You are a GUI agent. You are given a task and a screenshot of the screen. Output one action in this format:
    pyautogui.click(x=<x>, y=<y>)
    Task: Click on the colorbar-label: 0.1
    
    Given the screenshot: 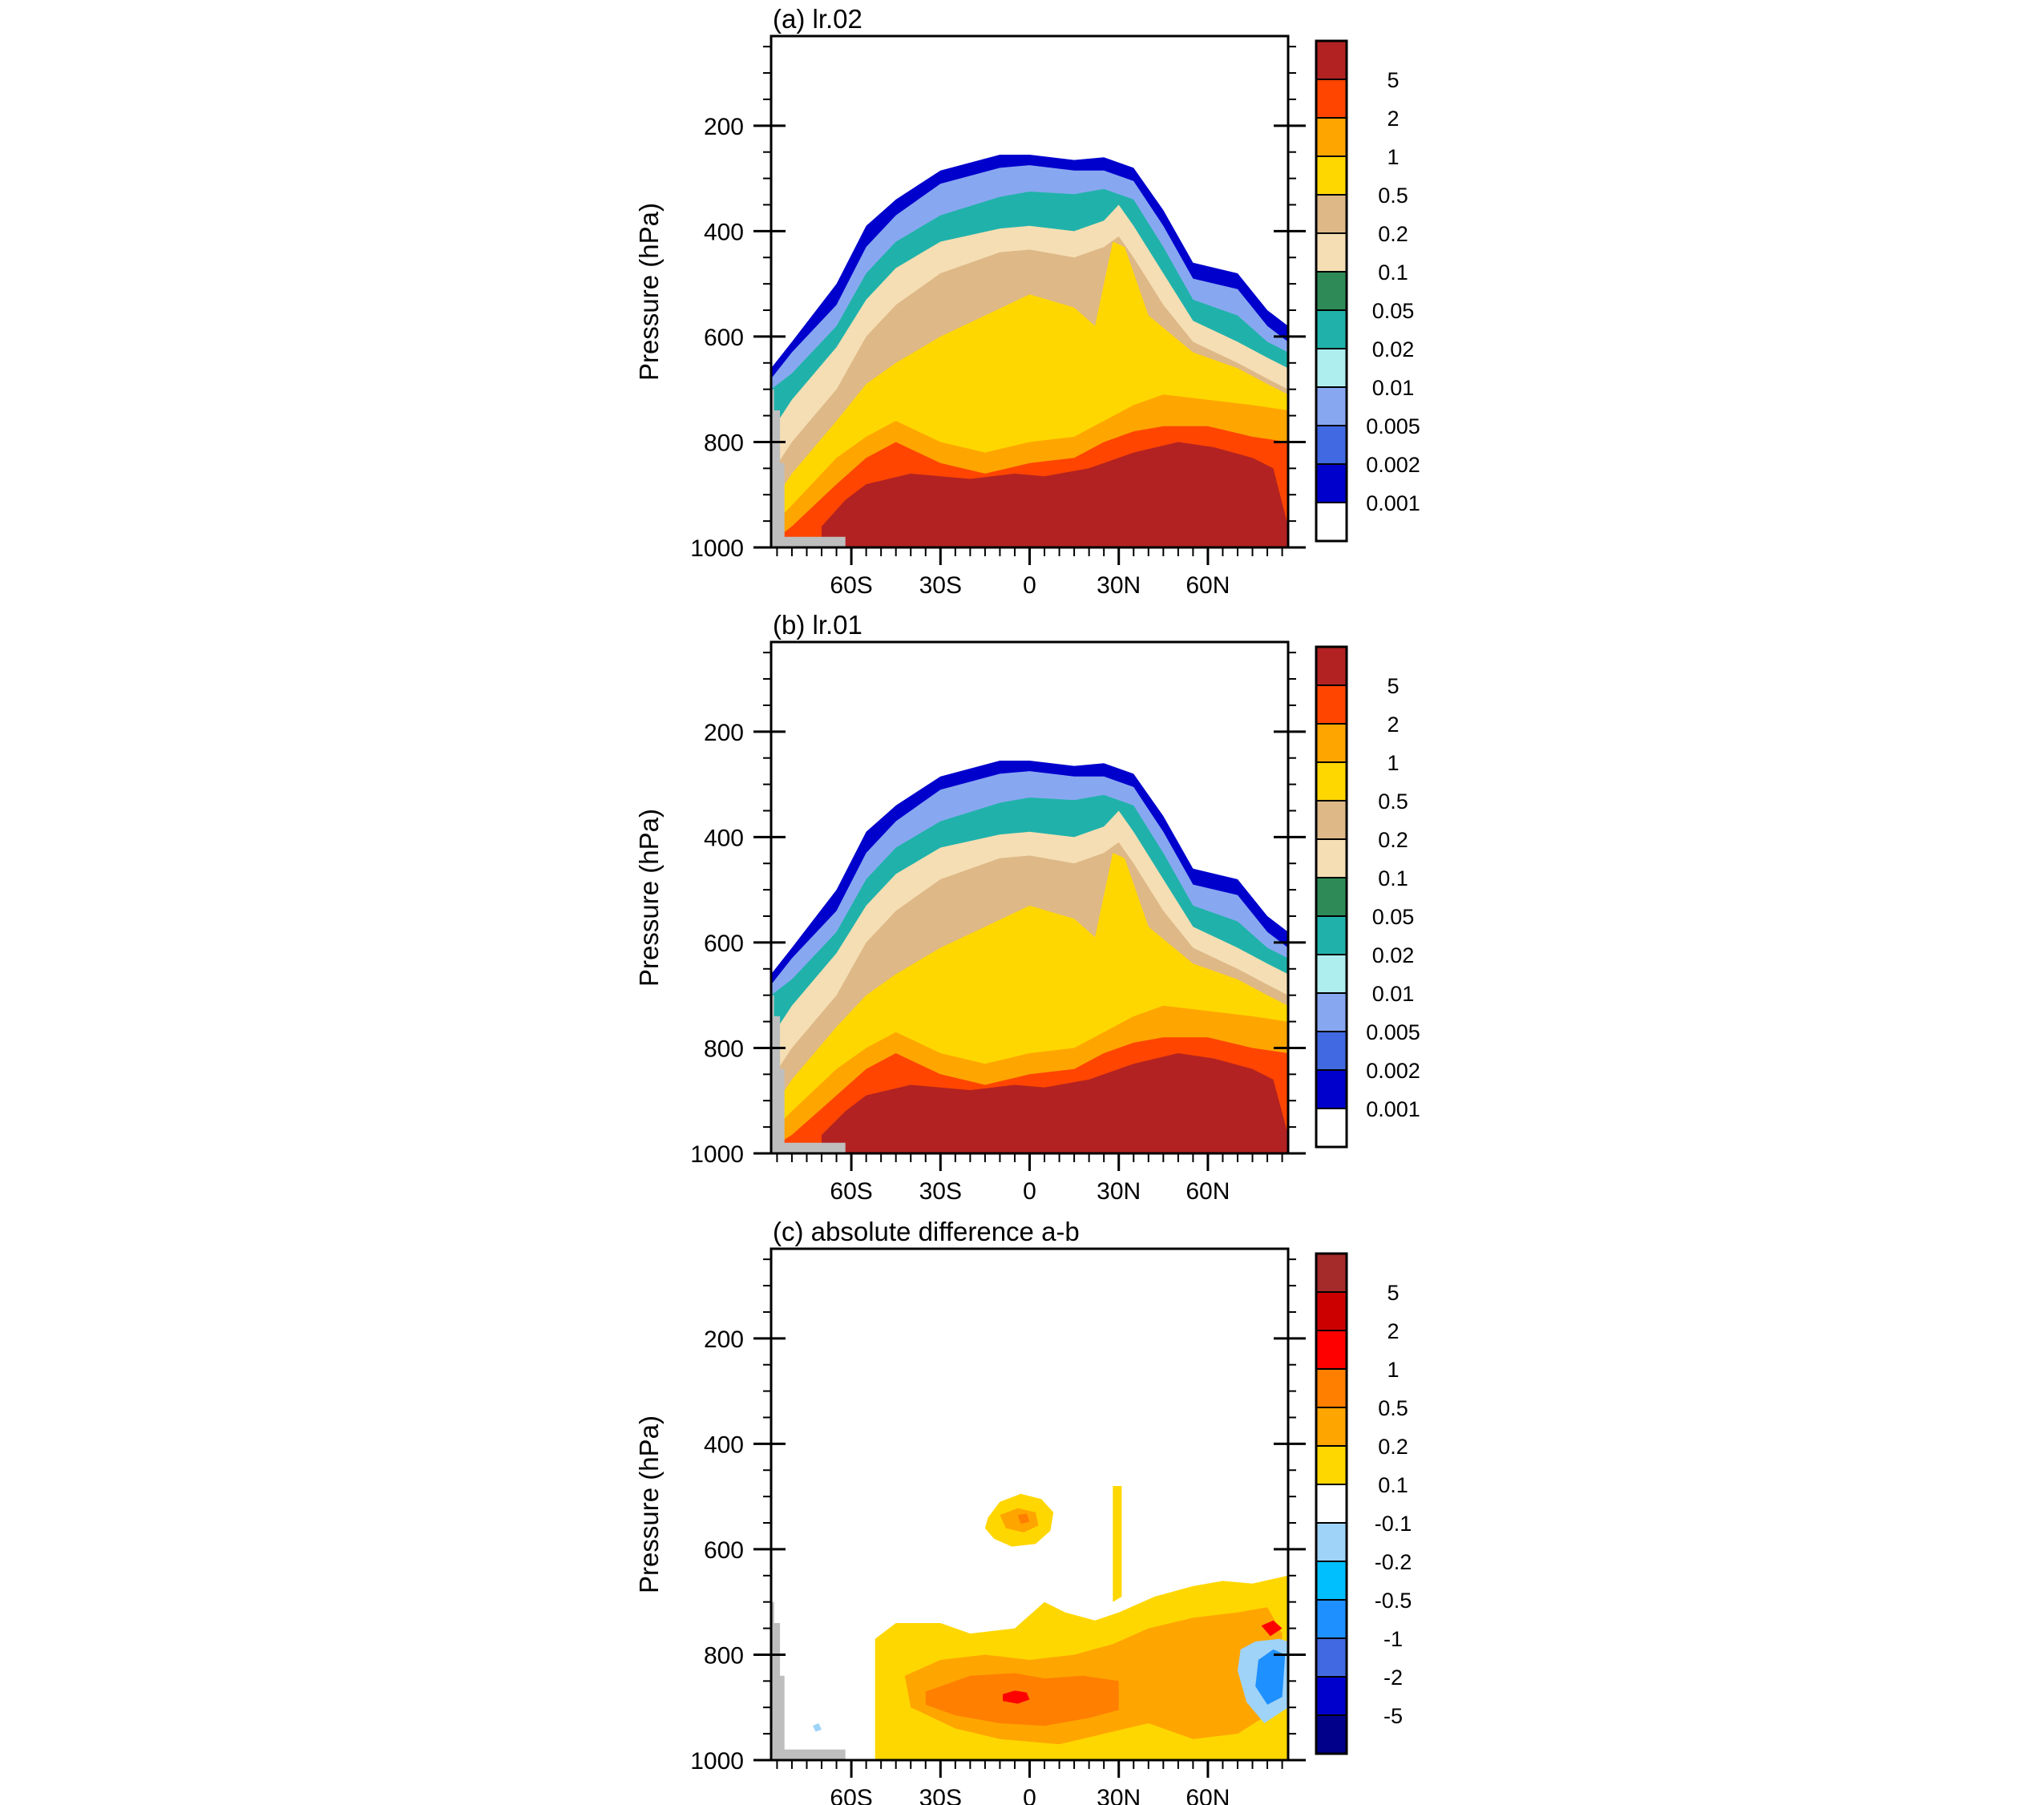 What is the action you would take?
    pyautogui.click(x=1393, y=878)
    